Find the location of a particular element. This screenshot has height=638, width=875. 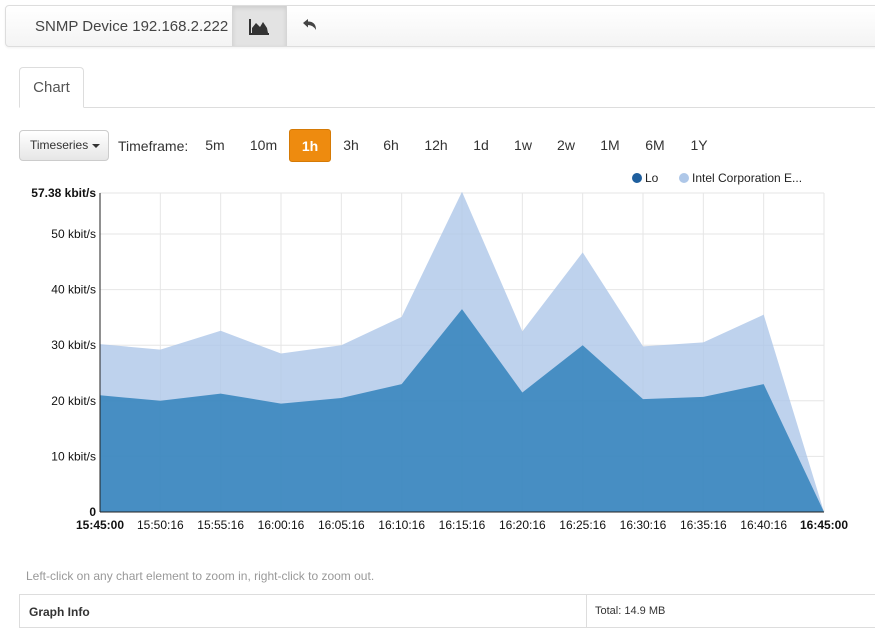

top-navbar: SNMP Device 192.168.2.222 is located at coordinates (440, 26).